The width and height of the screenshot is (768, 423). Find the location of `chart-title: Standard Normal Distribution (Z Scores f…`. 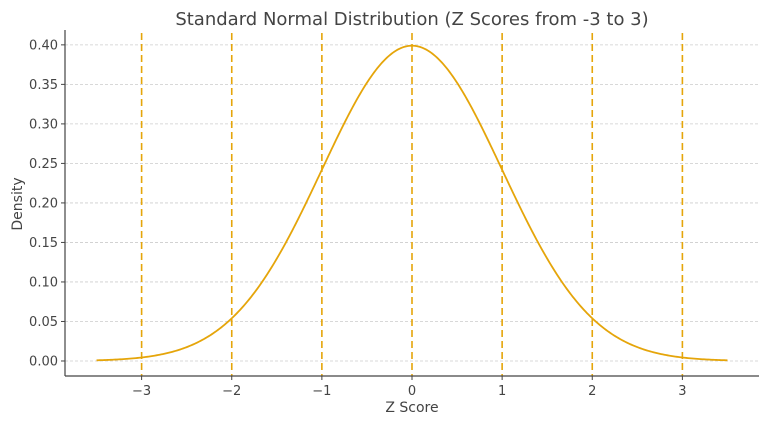

chart-title: Standard Normal Distribution (Z Scores f… is located at coordinates (411, 19).